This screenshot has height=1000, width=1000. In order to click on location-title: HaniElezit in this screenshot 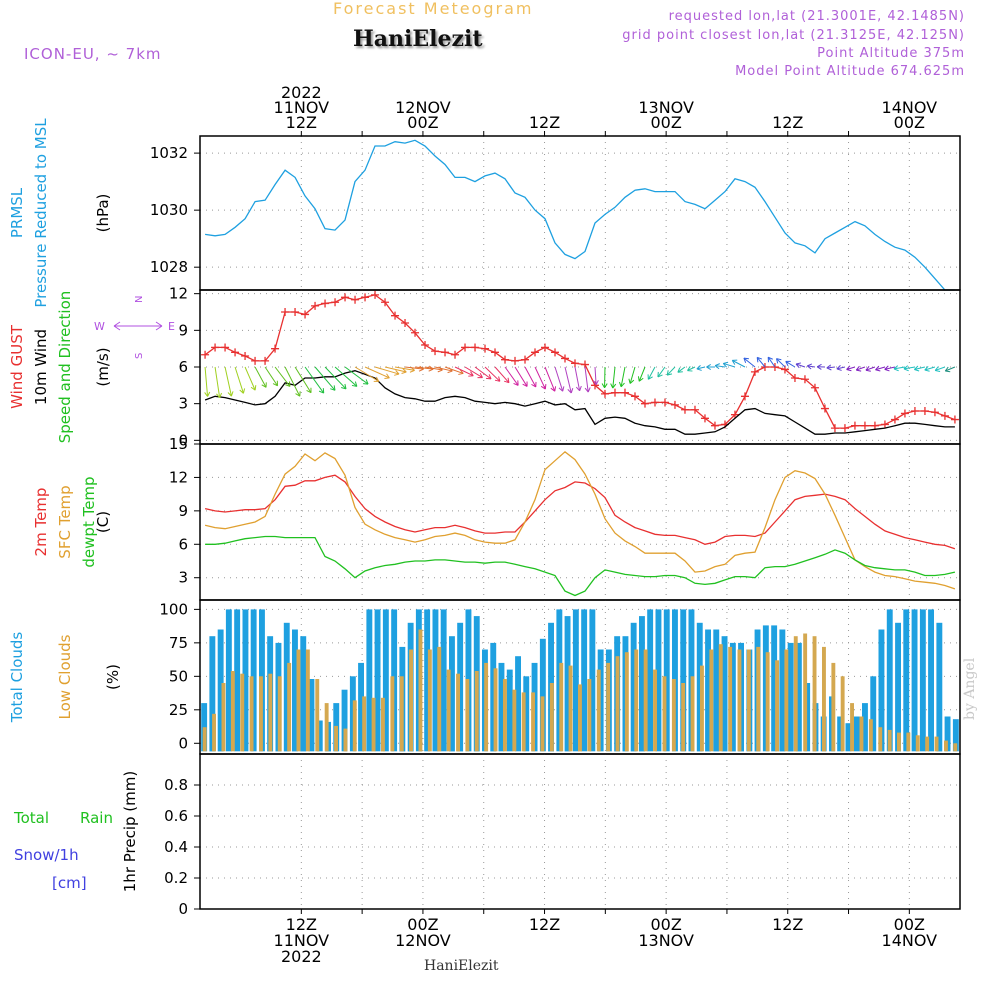, I will do `click(418, 39)`.